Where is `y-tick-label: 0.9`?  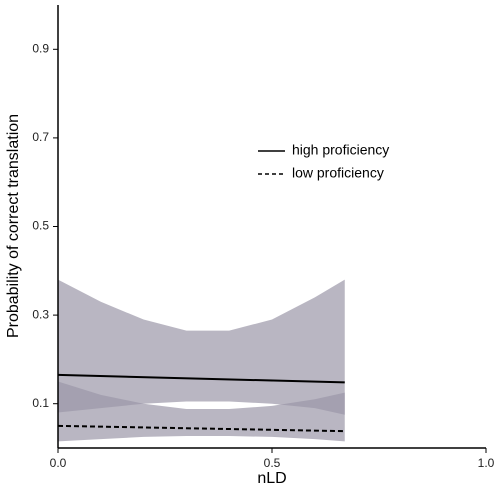 y-tick-label: 0.9 is located at coordinates (40, 48).